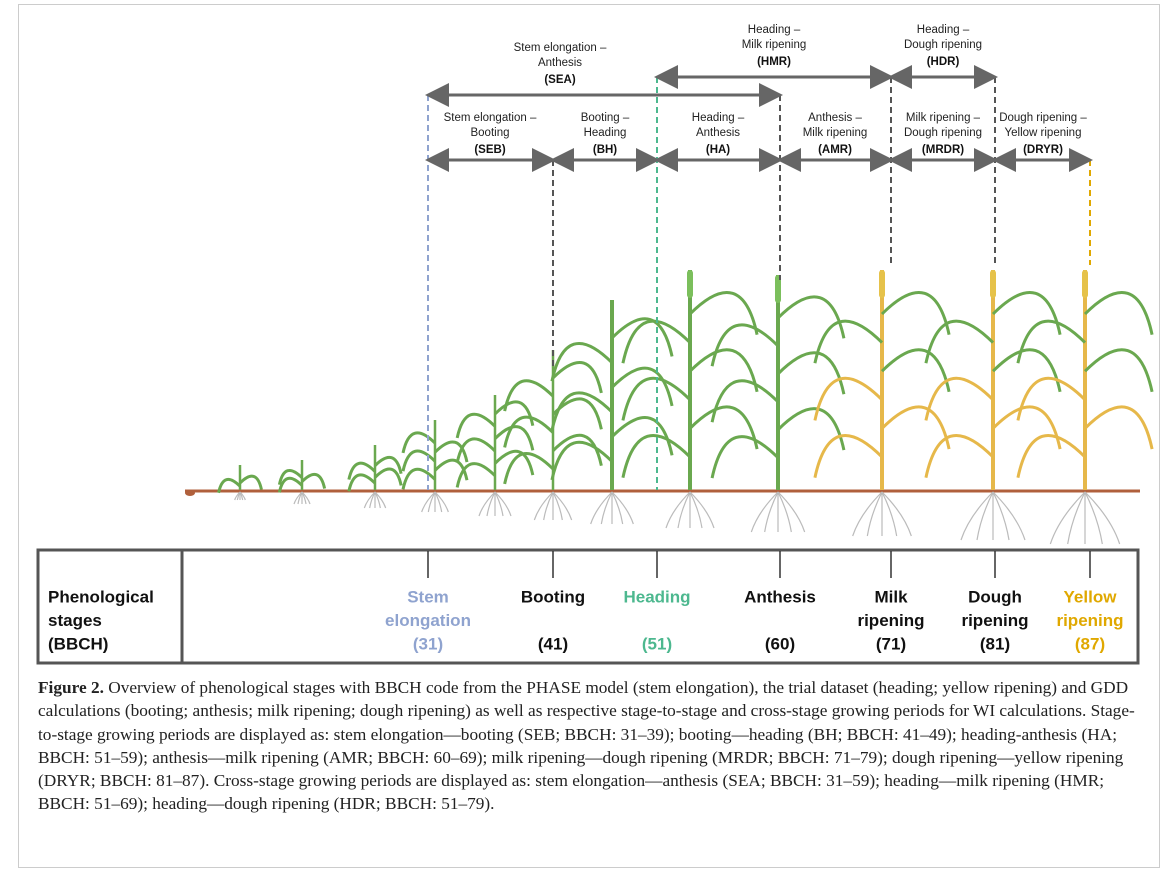 This screenshot has height=874, width=1170. Describe the element at coordinates (1043, 118) in the screenshot. I see `period-label: Dough ripening –` at that location.